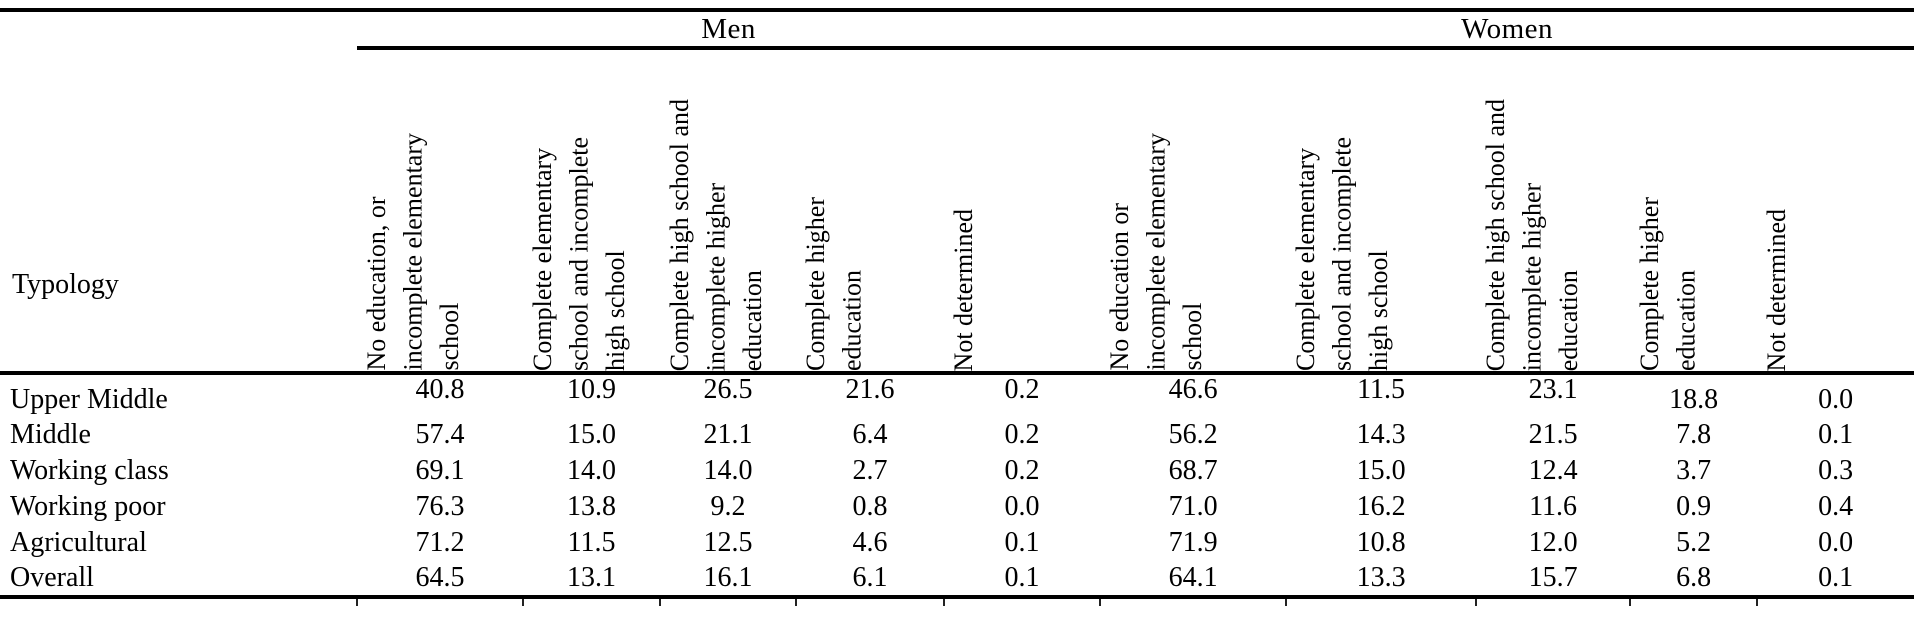 This screenshot has width=1914, height=617. Describe the element at coordinates (1193, 389) in the screenshot. I see `data-cell: 46.6` at that location.